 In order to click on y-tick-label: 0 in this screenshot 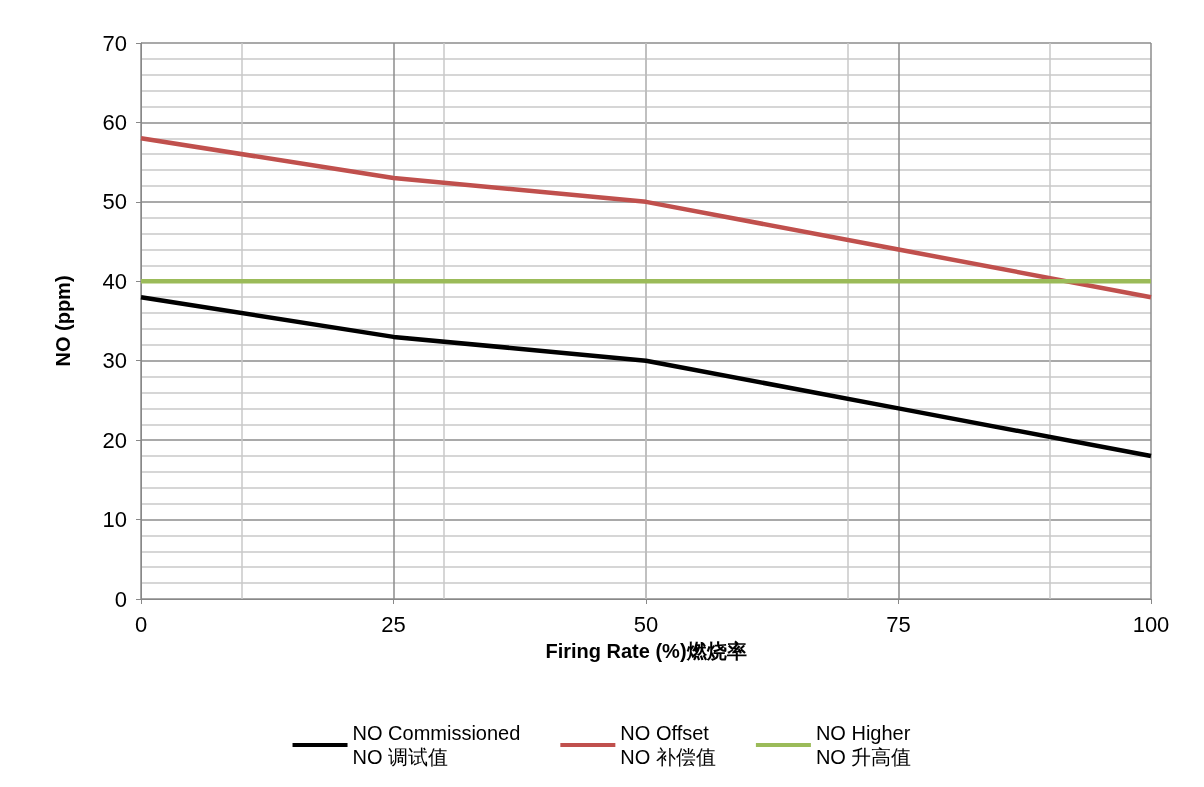, I will do `click(120, 599)`.